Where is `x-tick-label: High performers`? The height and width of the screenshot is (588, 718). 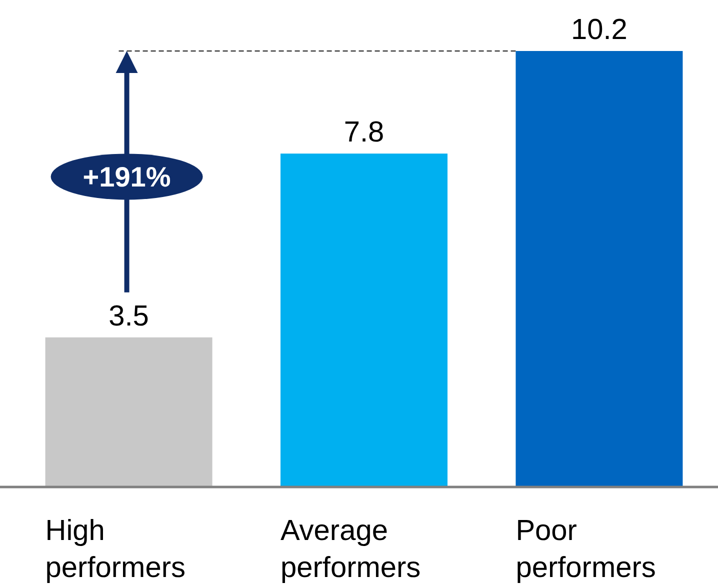
x-tick-label: High performers is located at coordinates (115, 549).